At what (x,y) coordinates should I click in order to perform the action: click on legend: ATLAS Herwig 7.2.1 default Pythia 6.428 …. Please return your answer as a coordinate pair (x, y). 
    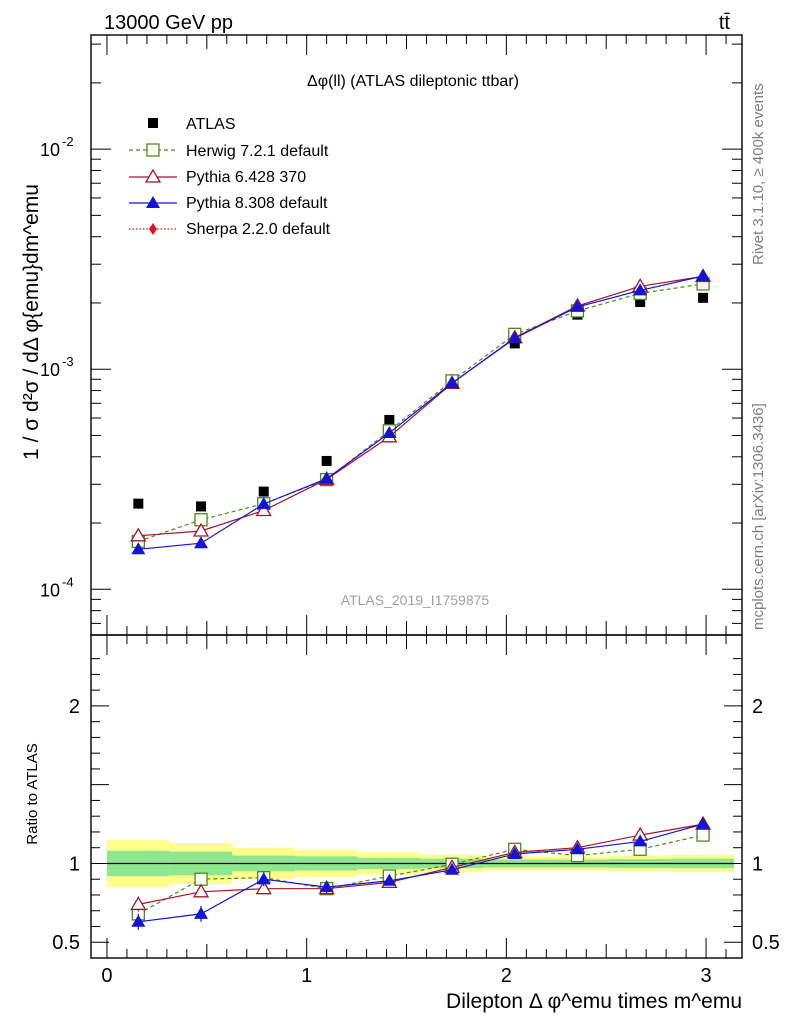
    Looking at the image, I should click on (230, 177).